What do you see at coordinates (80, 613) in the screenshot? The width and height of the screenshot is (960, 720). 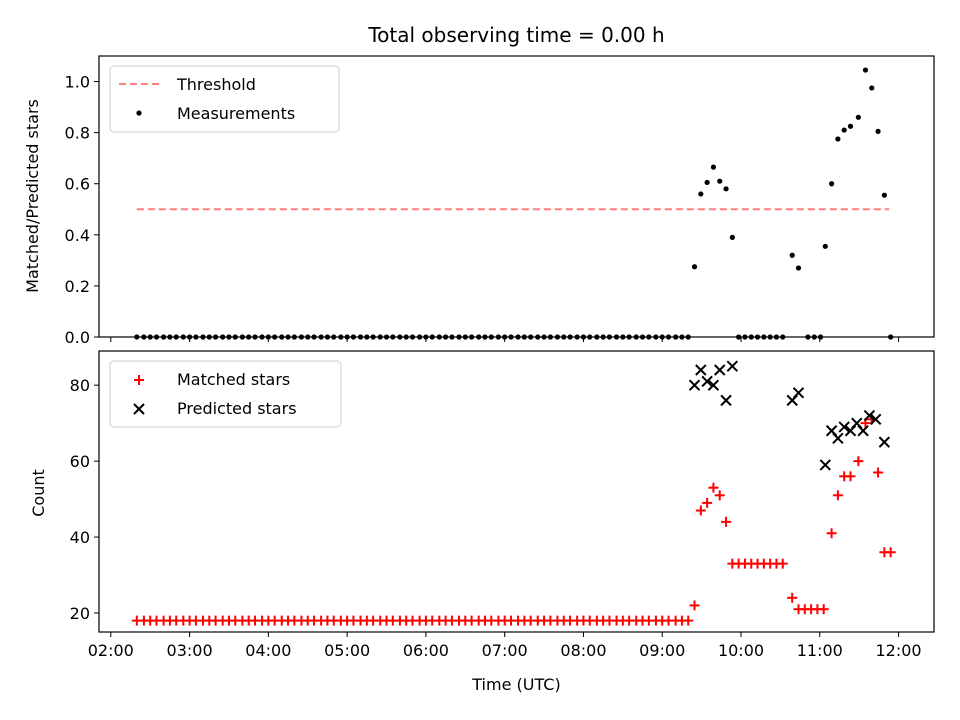 I see `y-tick-label: 20` at bounding box center [80, 613].